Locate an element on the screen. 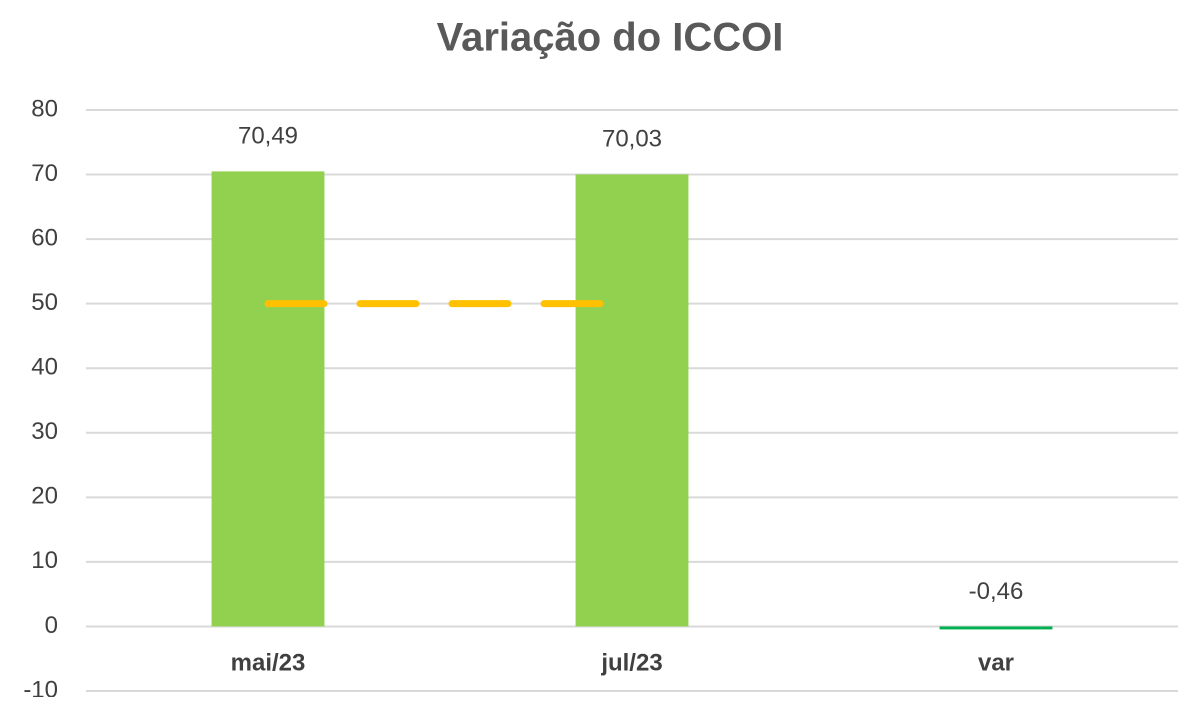  y-tick-label: 60 is located at coordinates (44, 237).